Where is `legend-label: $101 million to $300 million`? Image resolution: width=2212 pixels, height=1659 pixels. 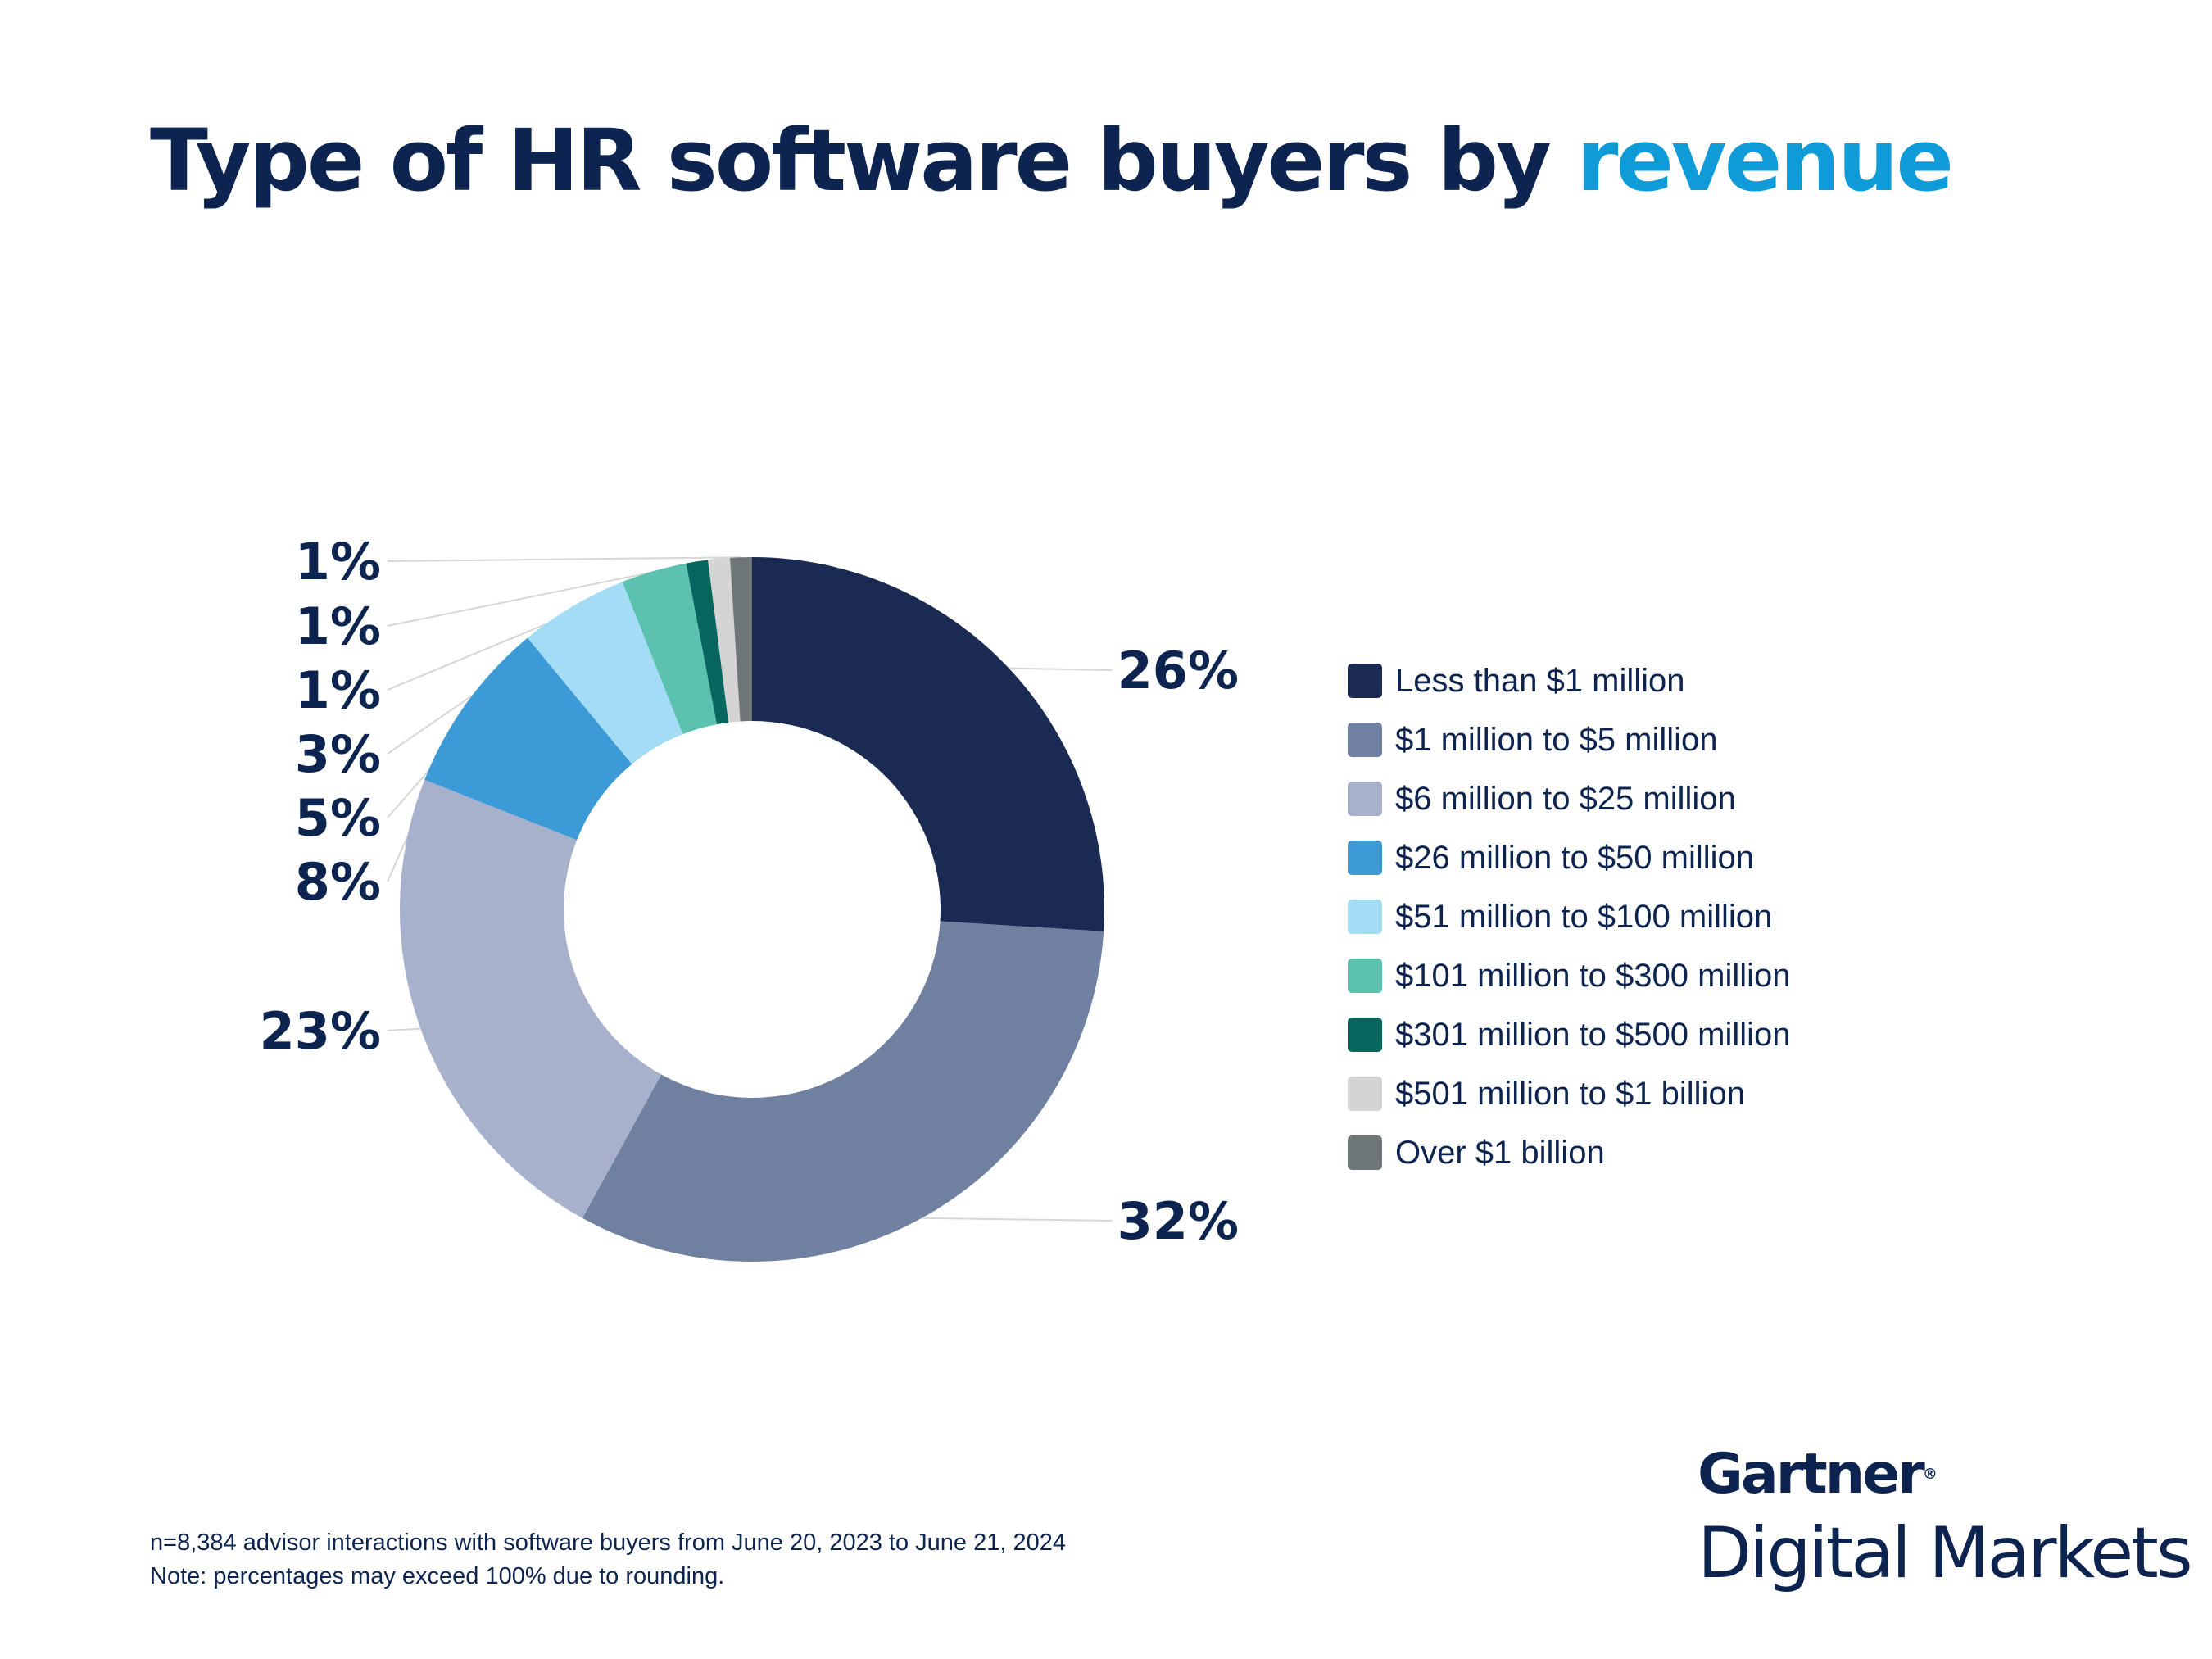 legend-label: $101 million to $300 million is located at coordinates (1593, 975).